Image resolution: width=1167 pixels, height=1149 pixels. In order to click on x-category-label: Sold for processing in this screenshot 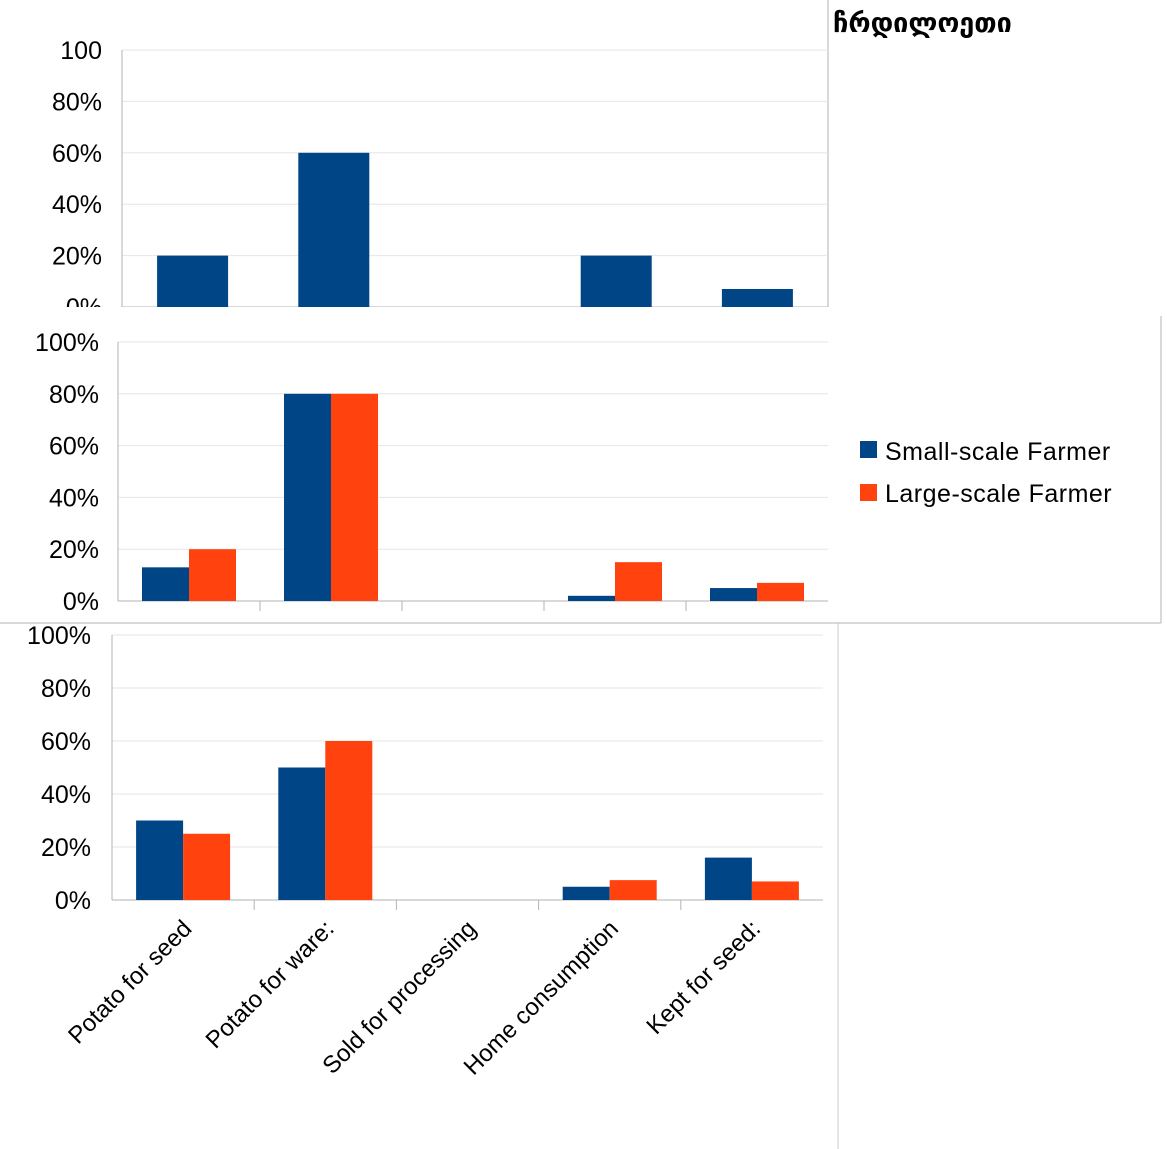, I will do `click(399, 997)`.